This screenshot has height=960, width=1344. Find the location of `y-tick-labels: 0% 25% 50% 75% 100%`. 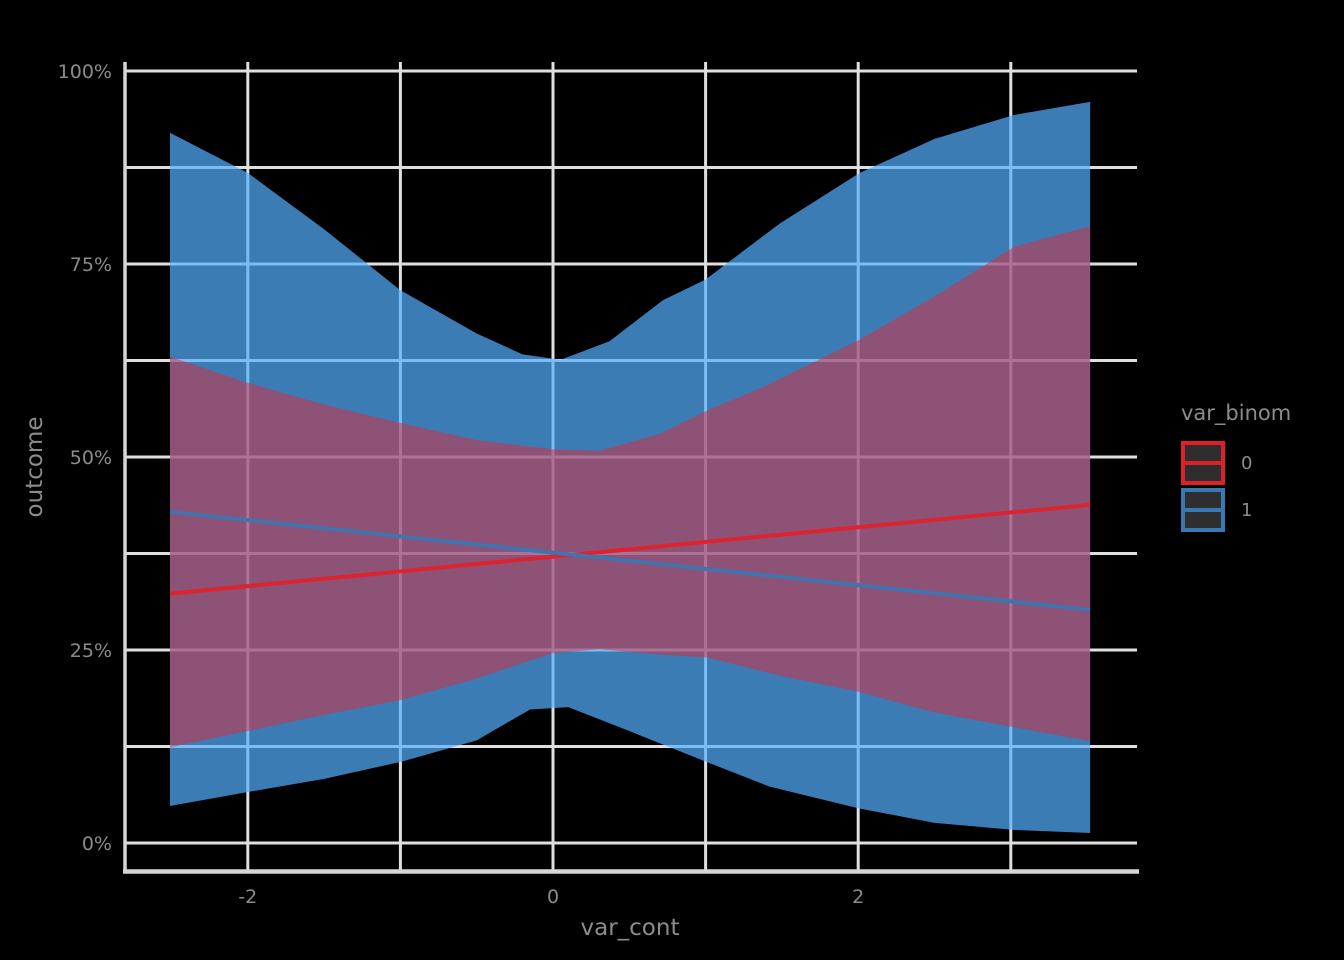

y-tick-labels: 0% 25% 50% 75% 100% is located at coordinates (85, 458).